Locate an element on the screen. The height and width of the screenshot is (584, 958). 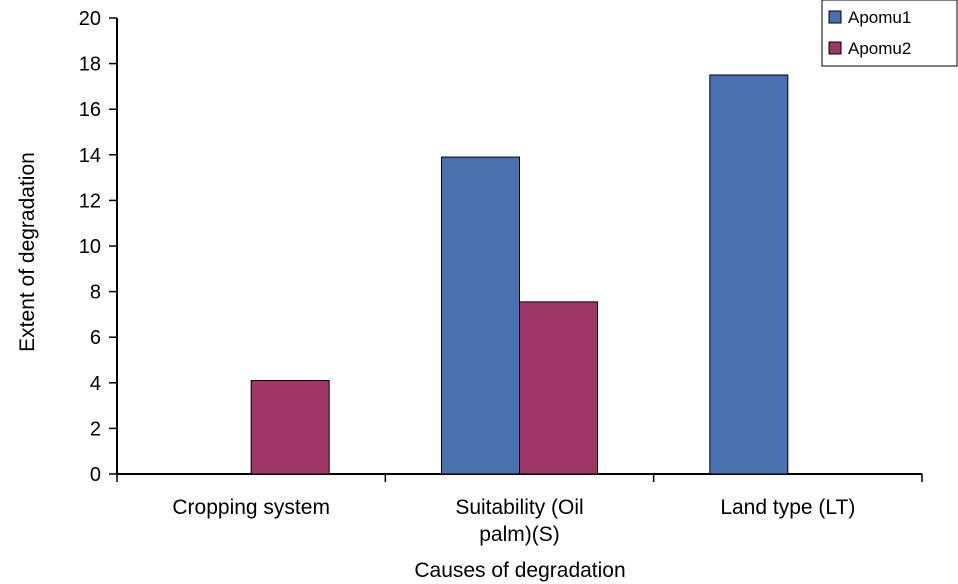
x-axis-title: Causes of degradation is located at coordinates (519, 570).